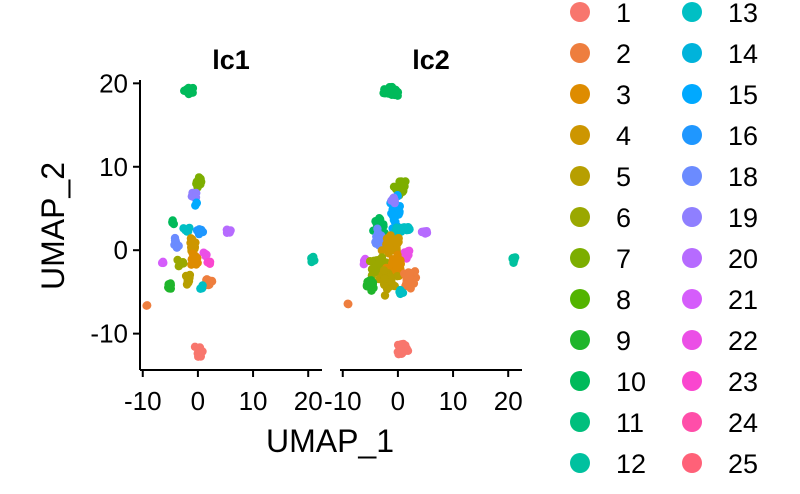 This screenshot has height=494, width=800. Describe the element at coordinates (743, 423) in the screenshot. I see `legend-label: 24` at that location.